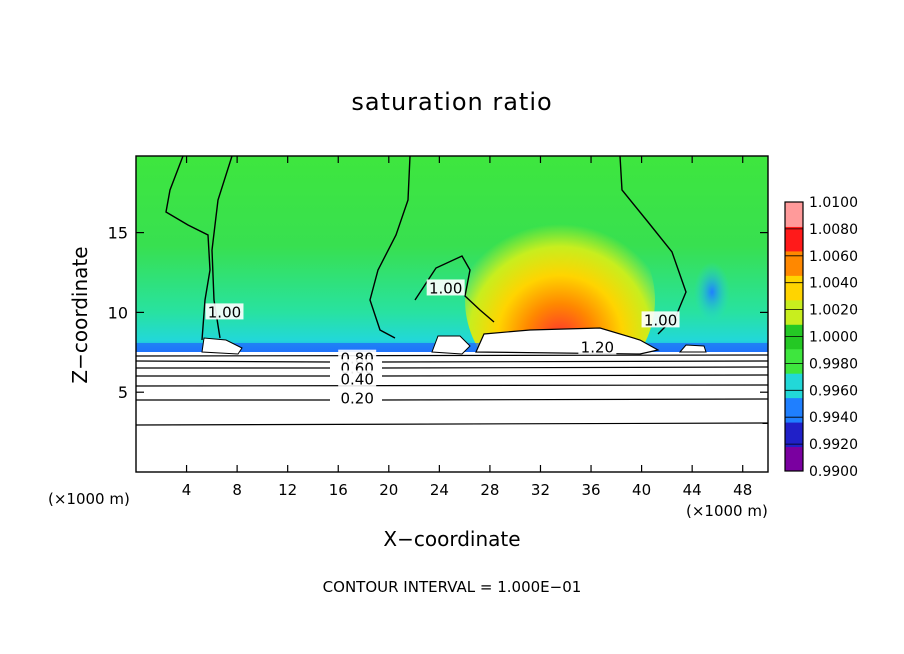 Image resolution: width=904 pixels, height=654 pixels. What do you see at coordinates (80, 315) in the screenshot?
I see `y-axis-label: Z−coordinate` at bounding box center [80, 315].